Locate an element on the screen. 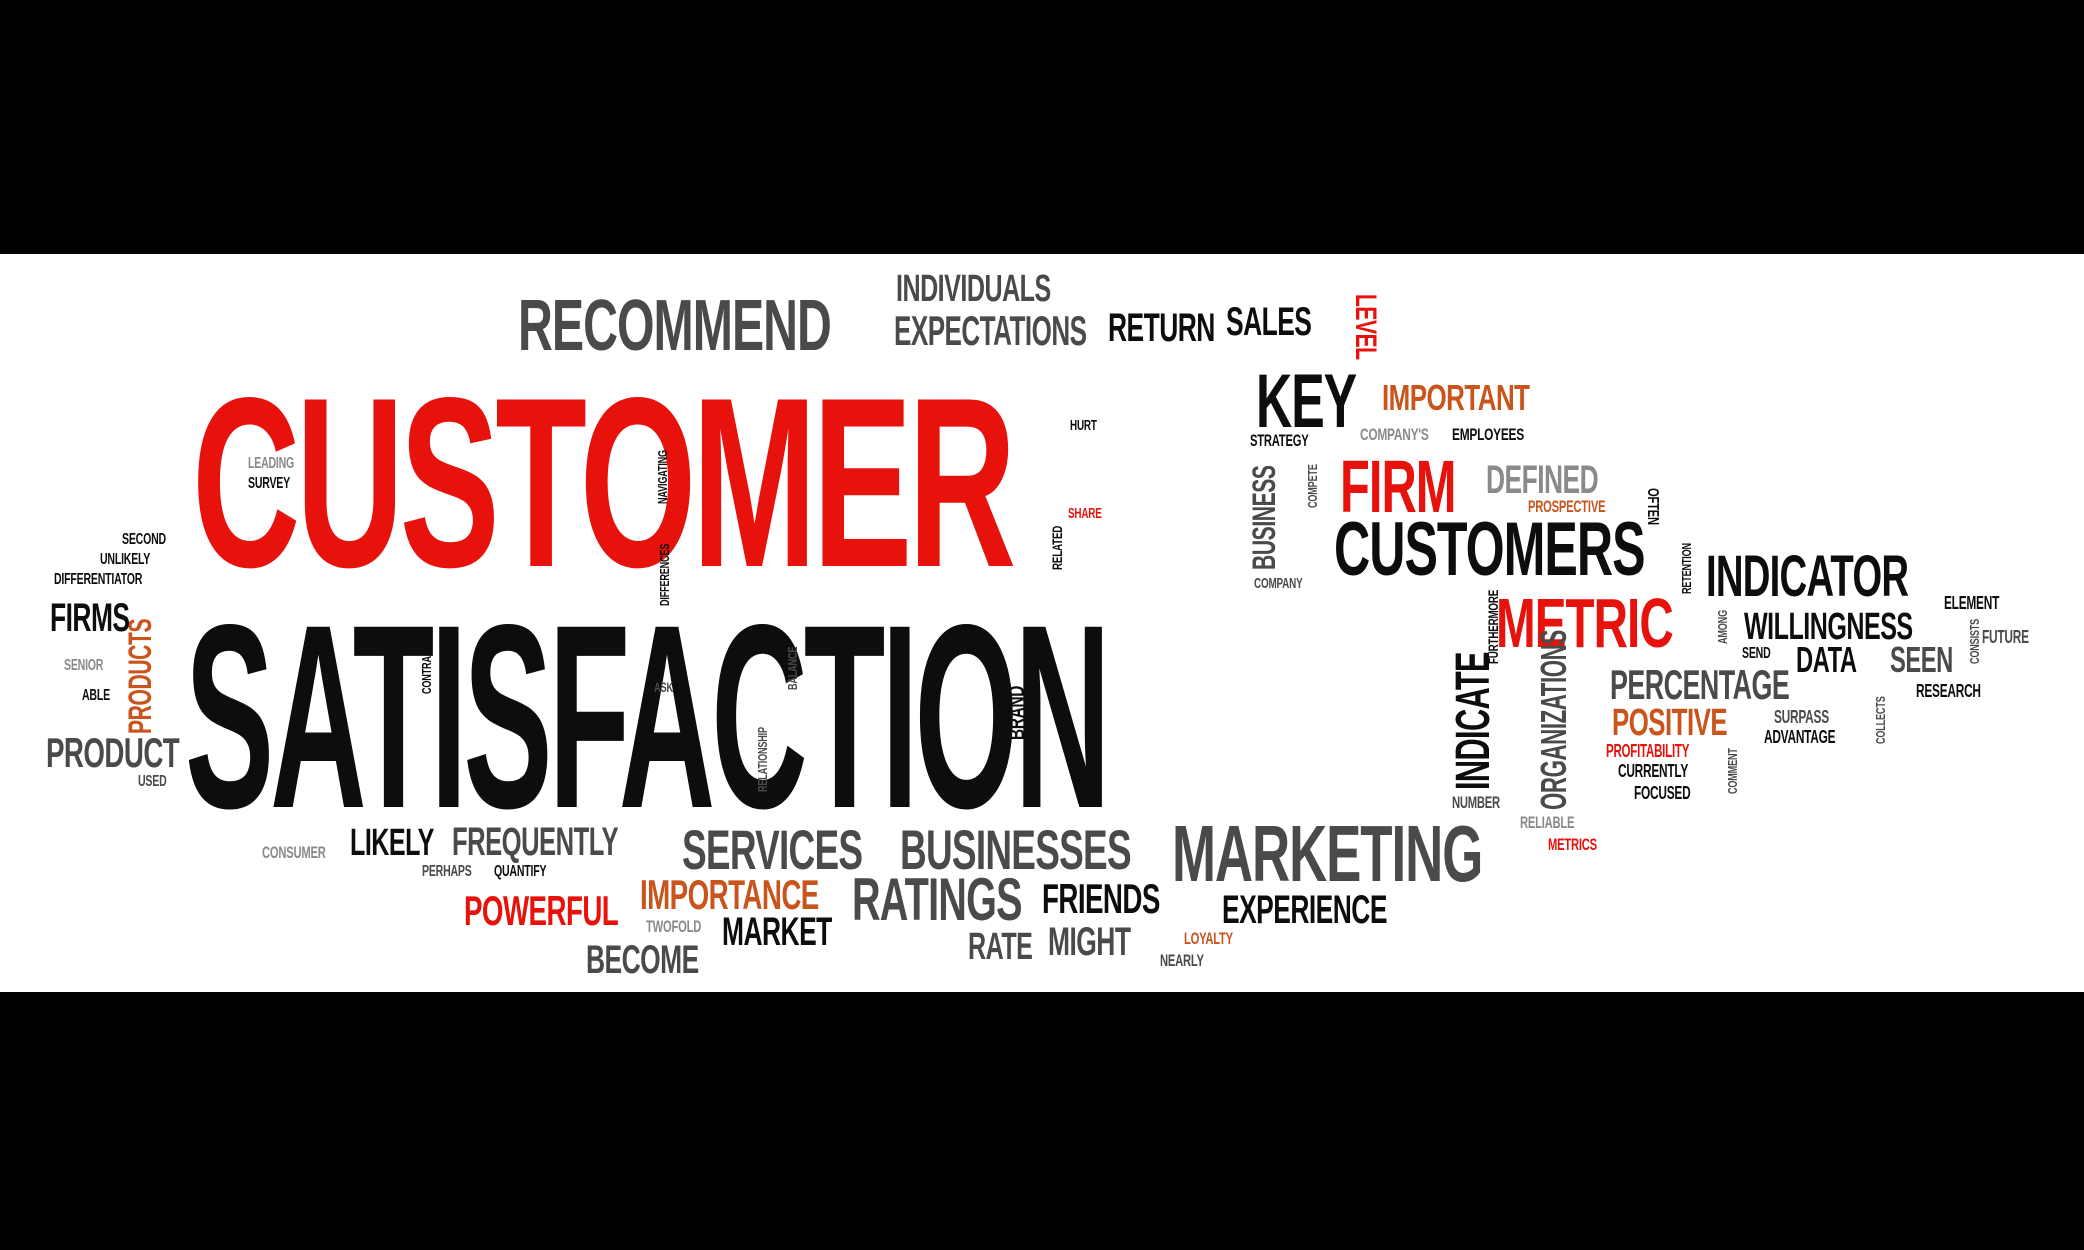 Image resolution: width=2084 pixels, height=1250 pixels. word-firms: FIRMS is located at coordinates (90, 618).